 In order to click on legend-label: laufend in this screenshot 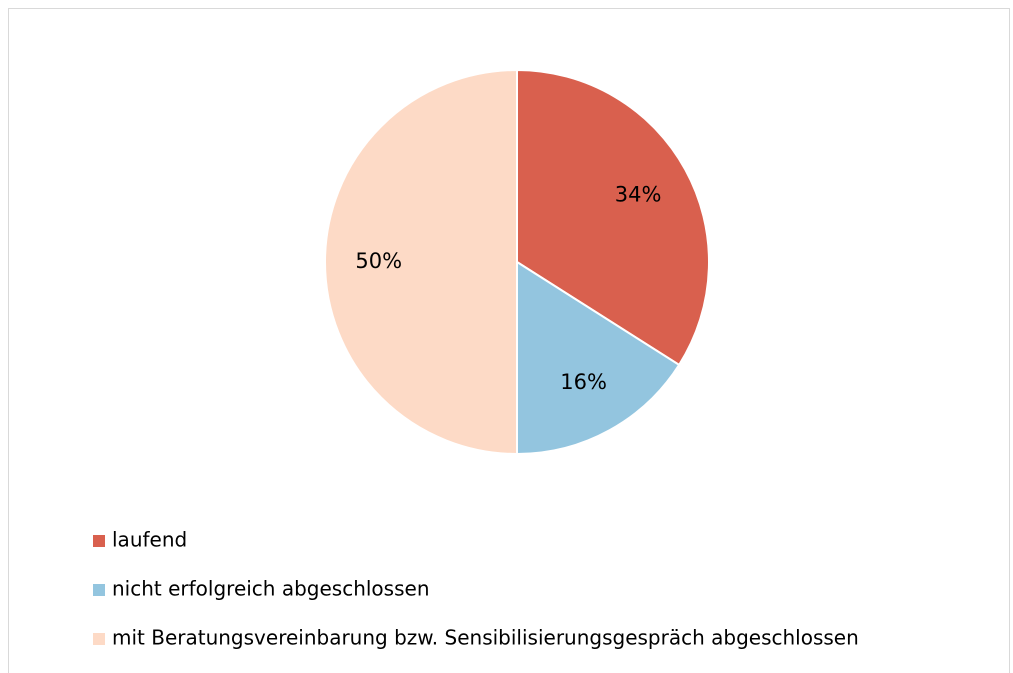, I will do `click(149, 540)`.